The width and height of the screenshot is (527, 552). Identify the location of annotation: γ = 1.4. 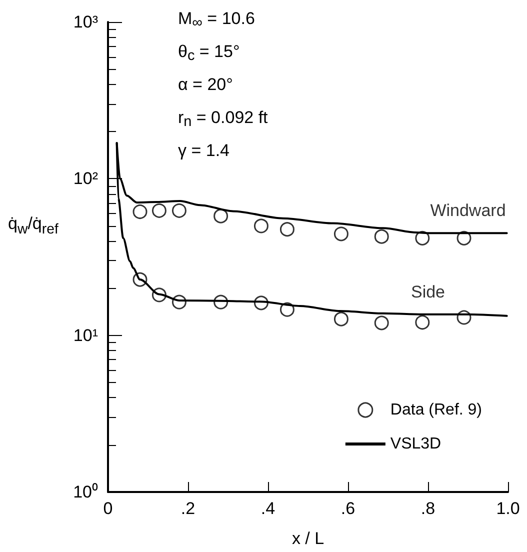
(204, 150).